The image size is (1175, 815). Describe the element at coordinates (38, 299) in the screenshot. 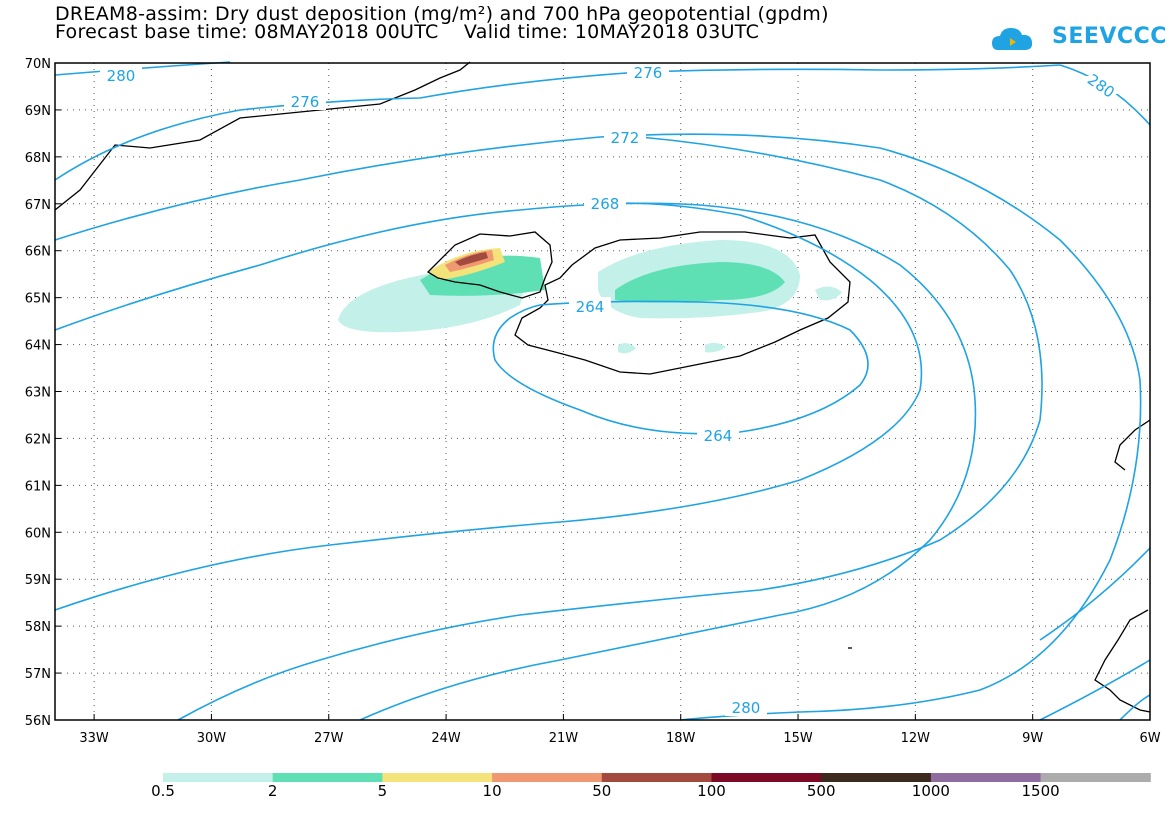

I see `lat-tick-label: 65N` at that location.